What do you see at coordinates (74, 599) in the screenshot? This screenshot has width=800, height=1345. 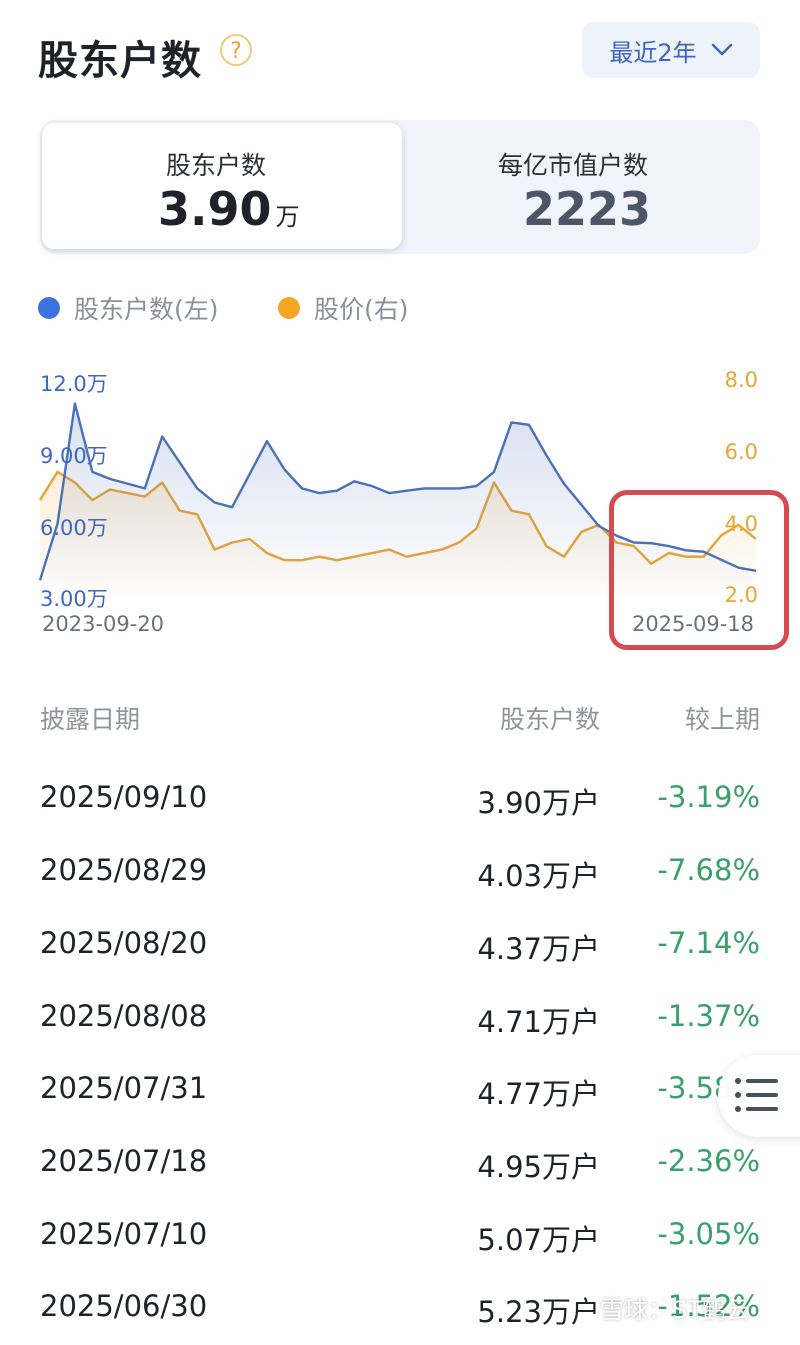 I see `left-axis-tick: 3.00万` at bounding box center [74, 599].